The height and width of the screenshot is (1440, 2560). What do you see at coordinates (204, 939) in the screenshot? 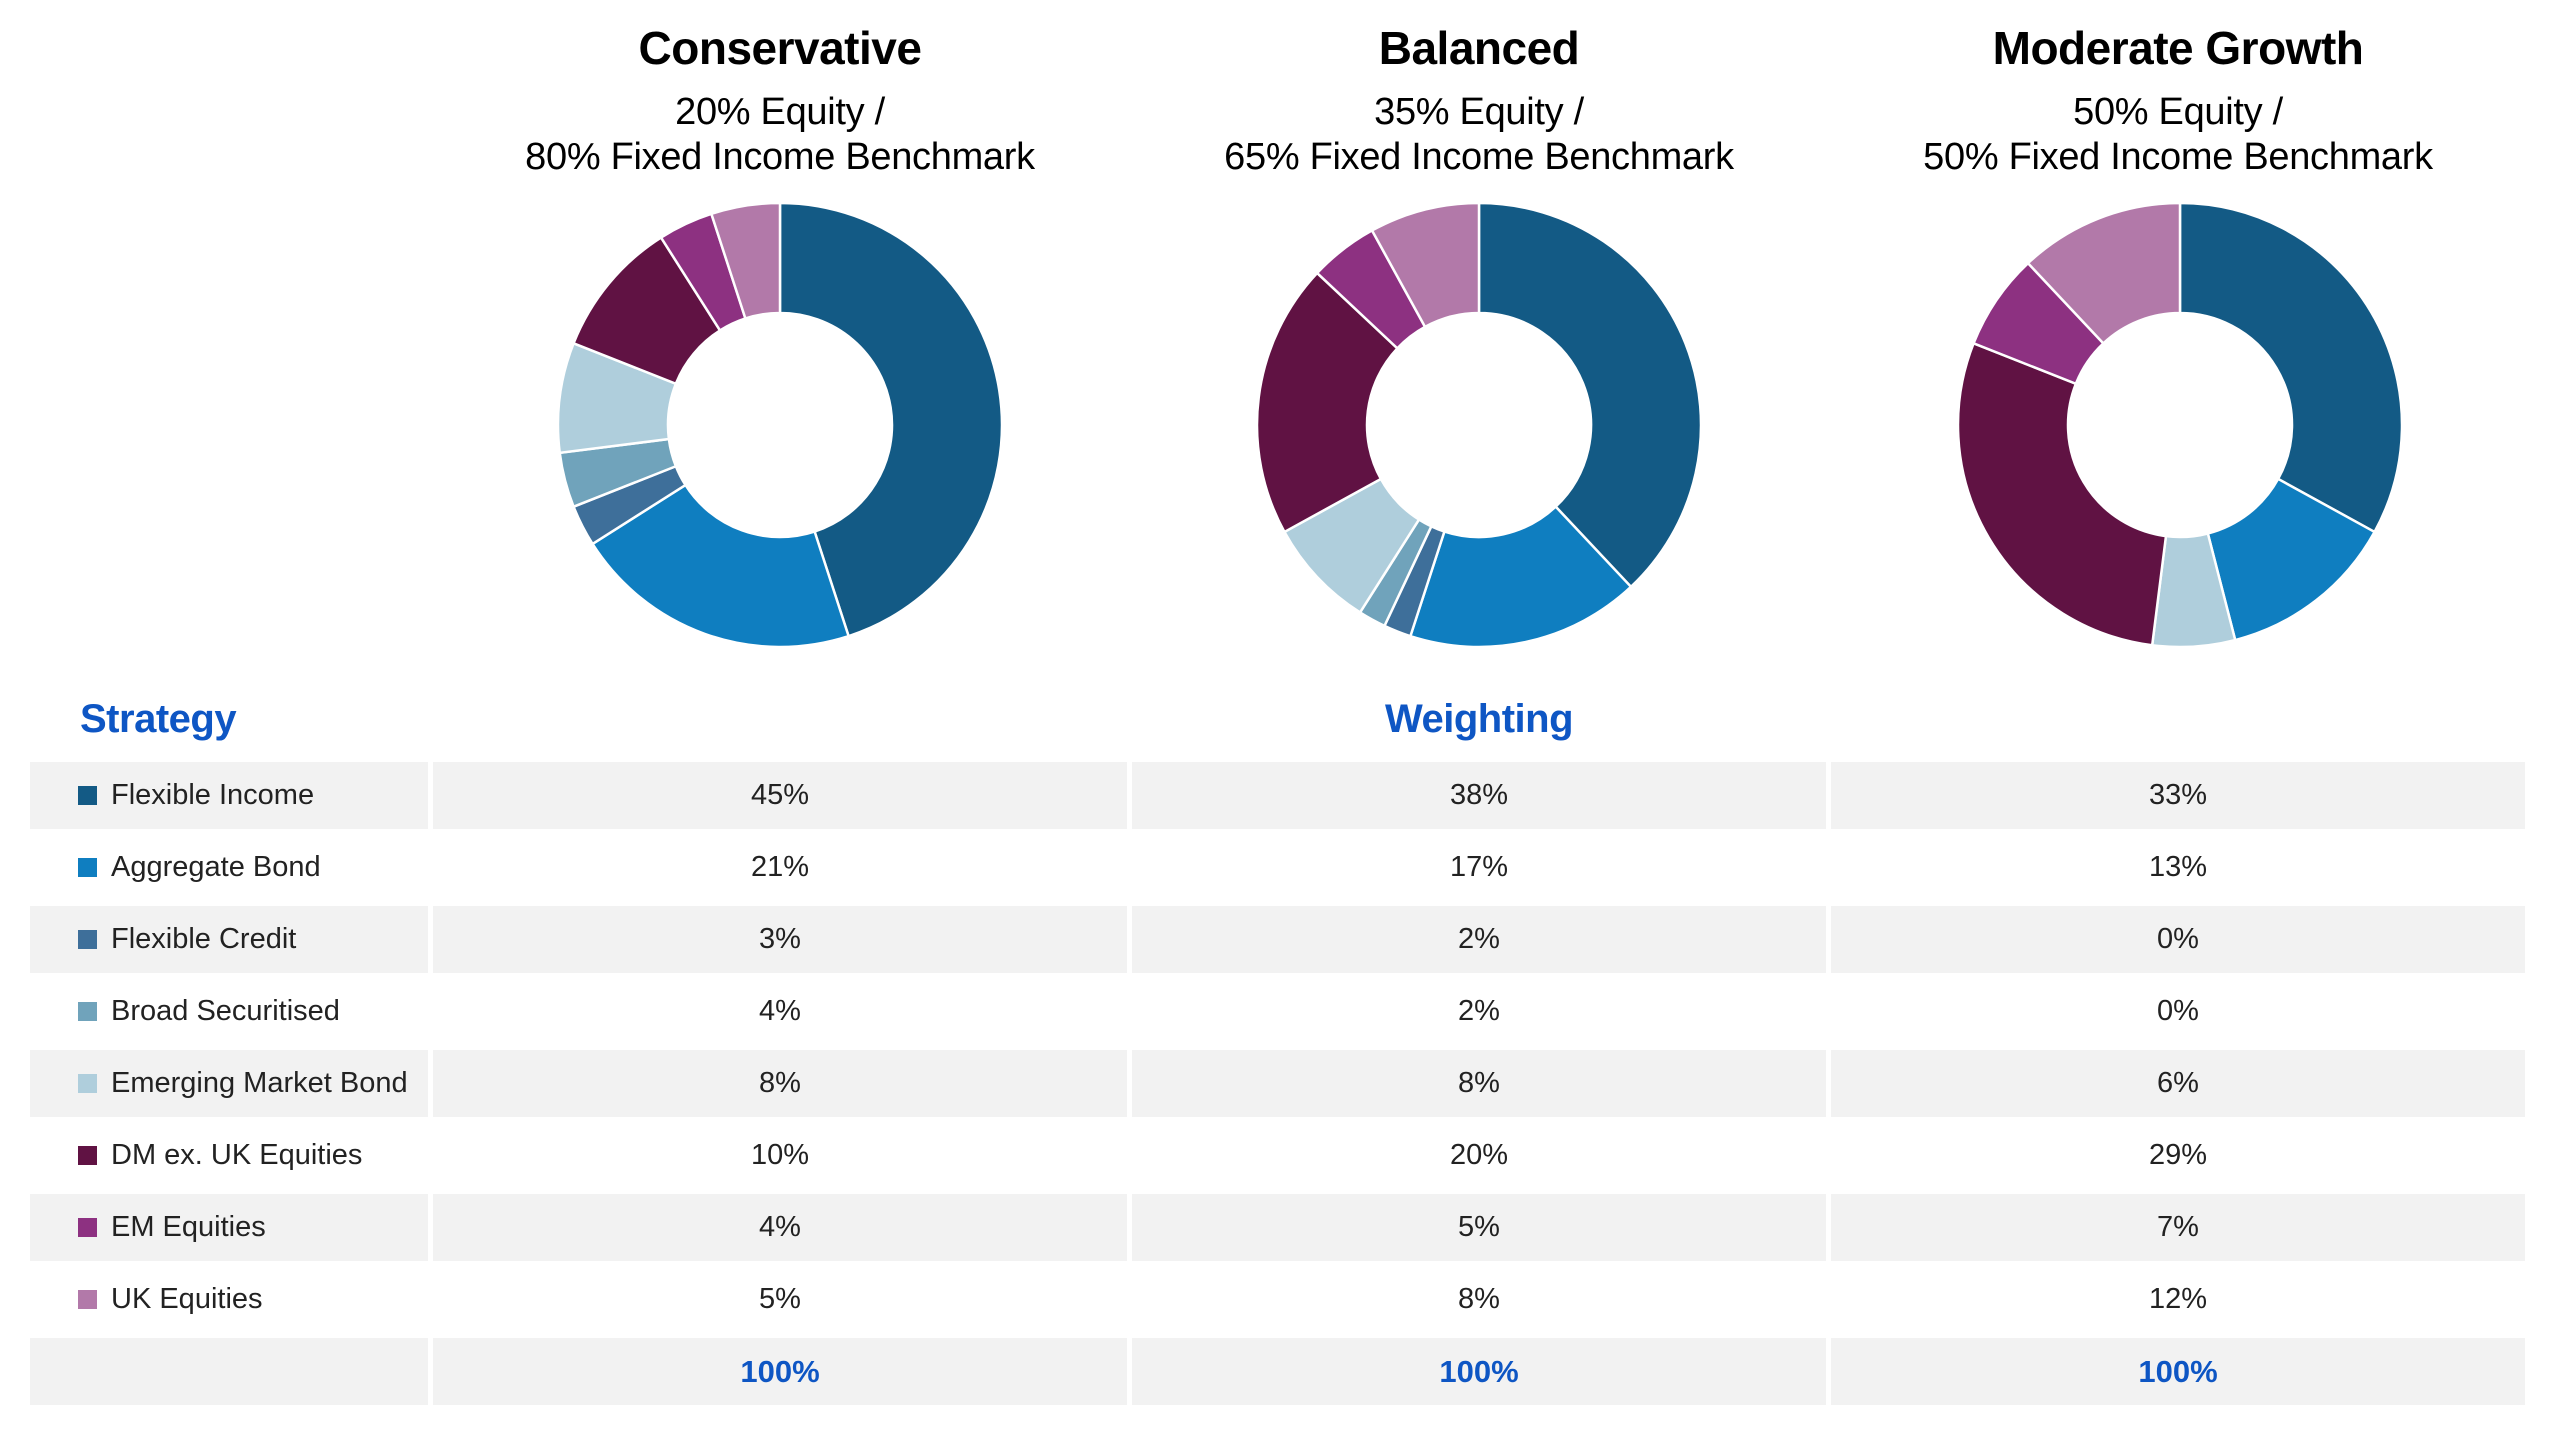
I see `strategy-label: Flexible Credit` at bounding box center [204, 939].